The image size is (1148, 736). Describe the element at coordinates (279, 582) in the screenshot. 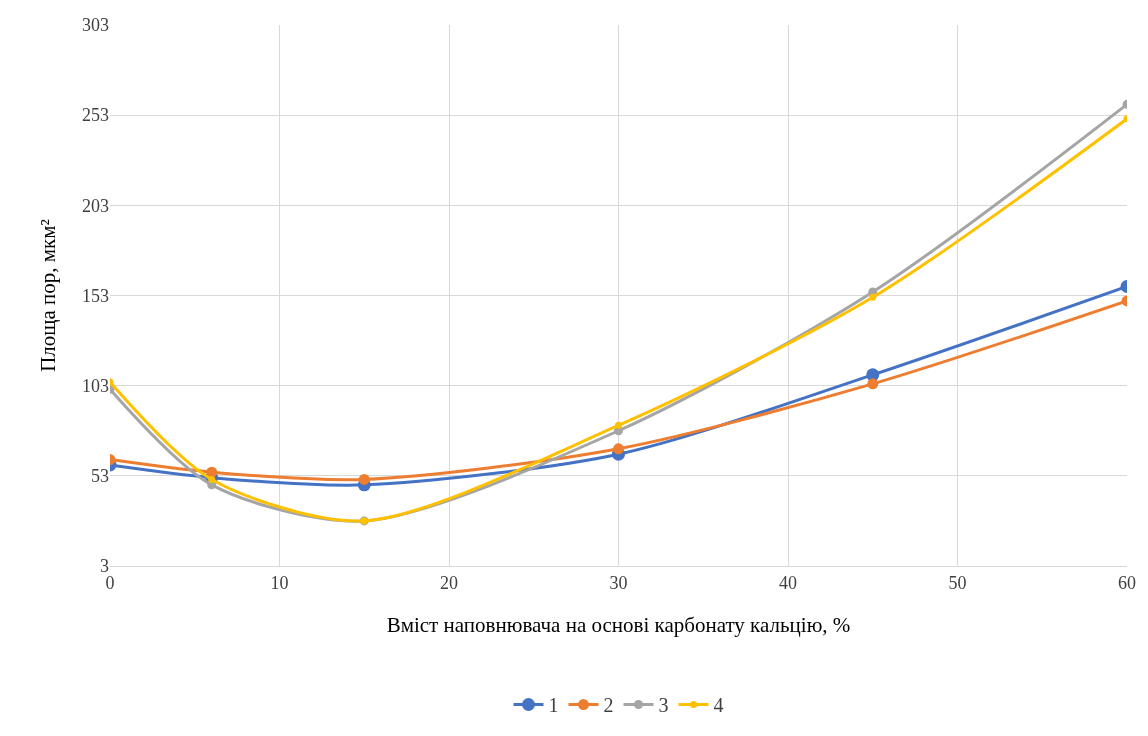

I see `x-tick-label: 10` at that location.